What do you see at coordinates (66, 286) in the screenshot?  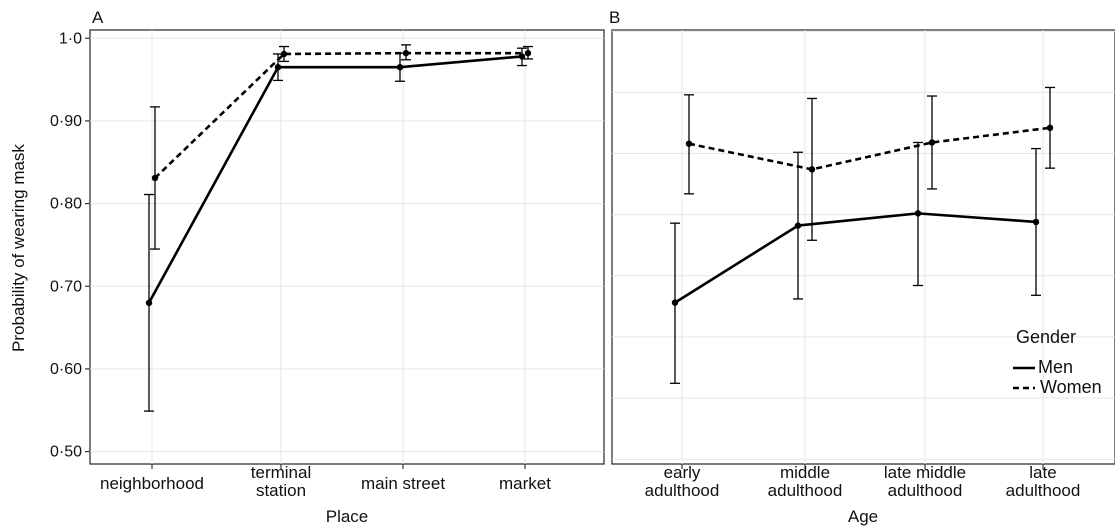 I see `panel-a-y-tick-label: 0·70` at bounding box center [66, 286].